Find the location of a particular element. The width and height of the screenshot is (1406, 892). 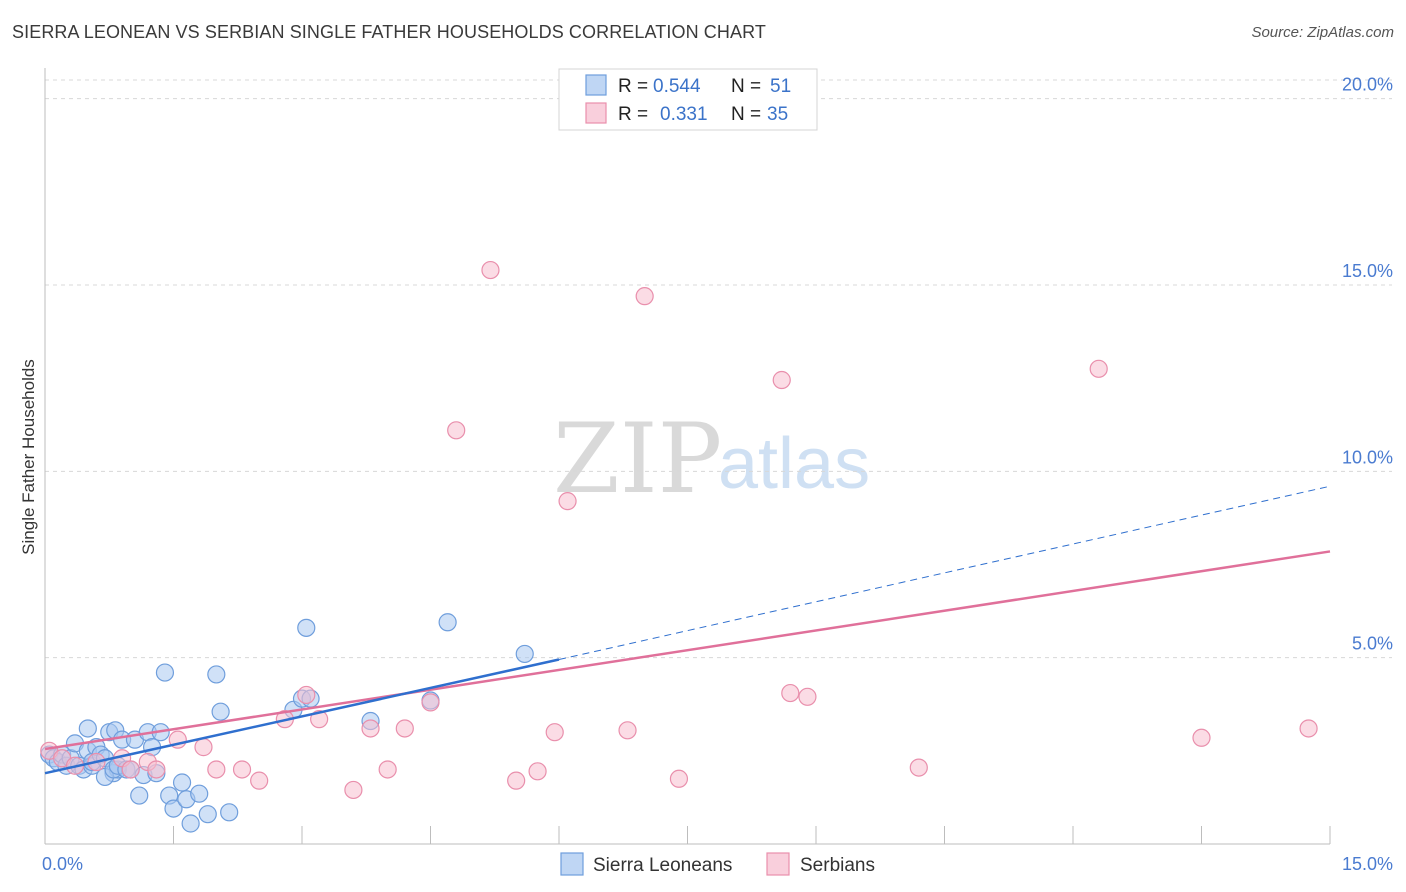

legend-r-value-2: 0.331 is located at coordinates (684, 114).